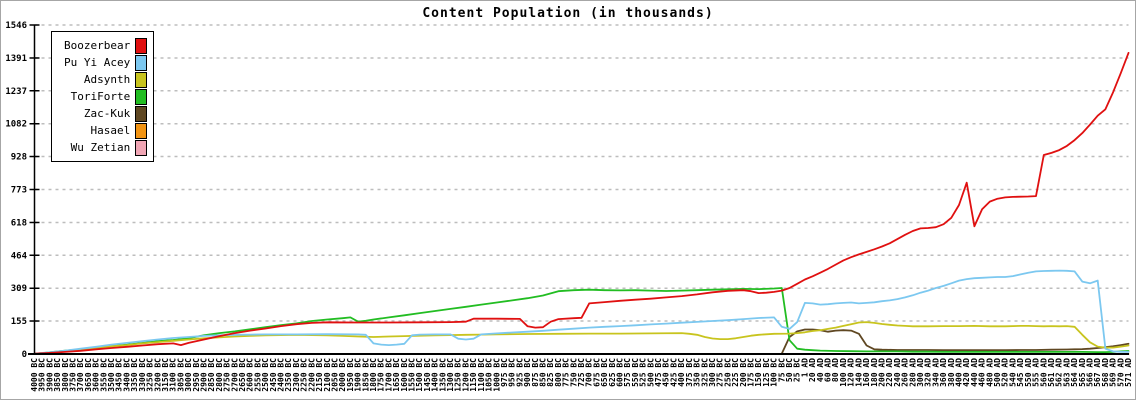 Image resolution: width=1136 pixels, height=400 pixels. I want to click on x-axis-label: 3900 BC, so click(49, 375).